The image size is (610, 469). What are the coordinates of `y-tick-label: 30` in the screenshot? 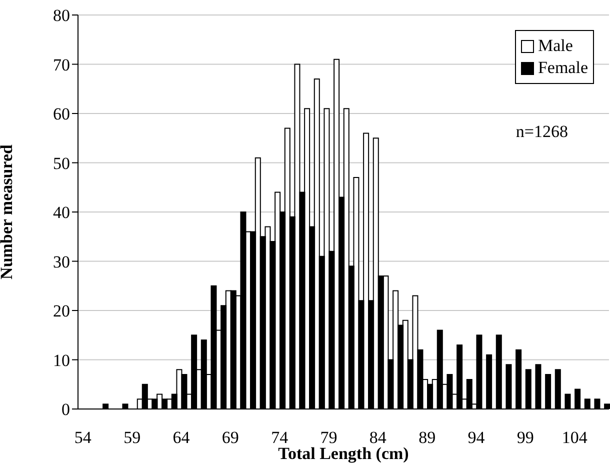 It's located at (61, 262).